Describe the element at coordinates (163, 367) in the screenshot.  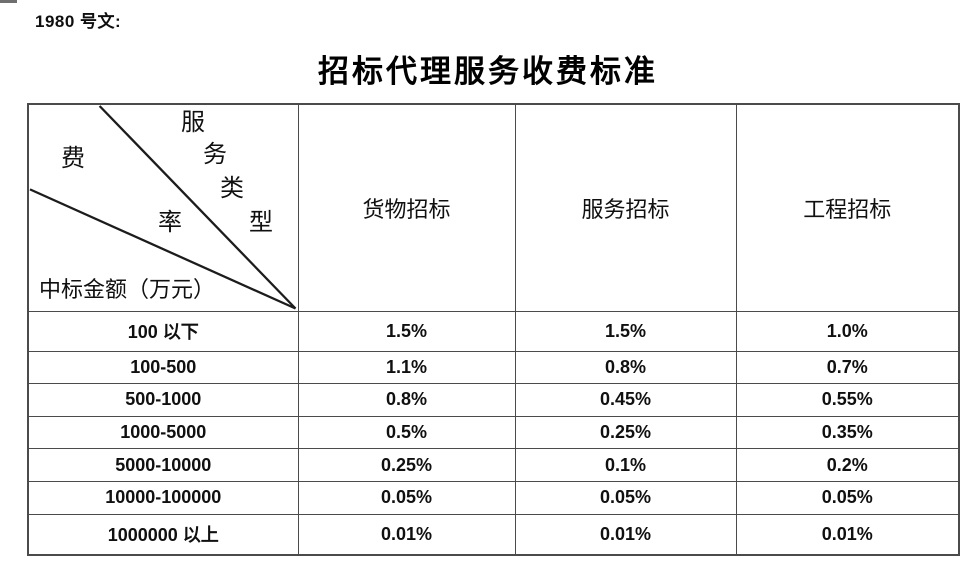
I see `amount-cell: 100-500` at that location.